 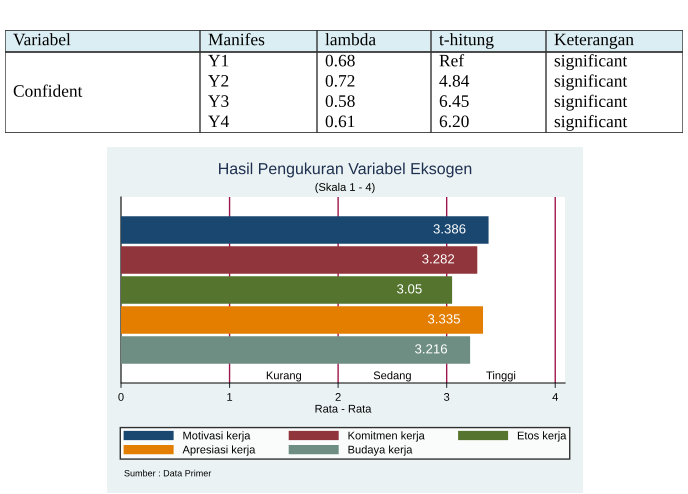 I want to click on text: 4.84, so click(x=454, y=81).